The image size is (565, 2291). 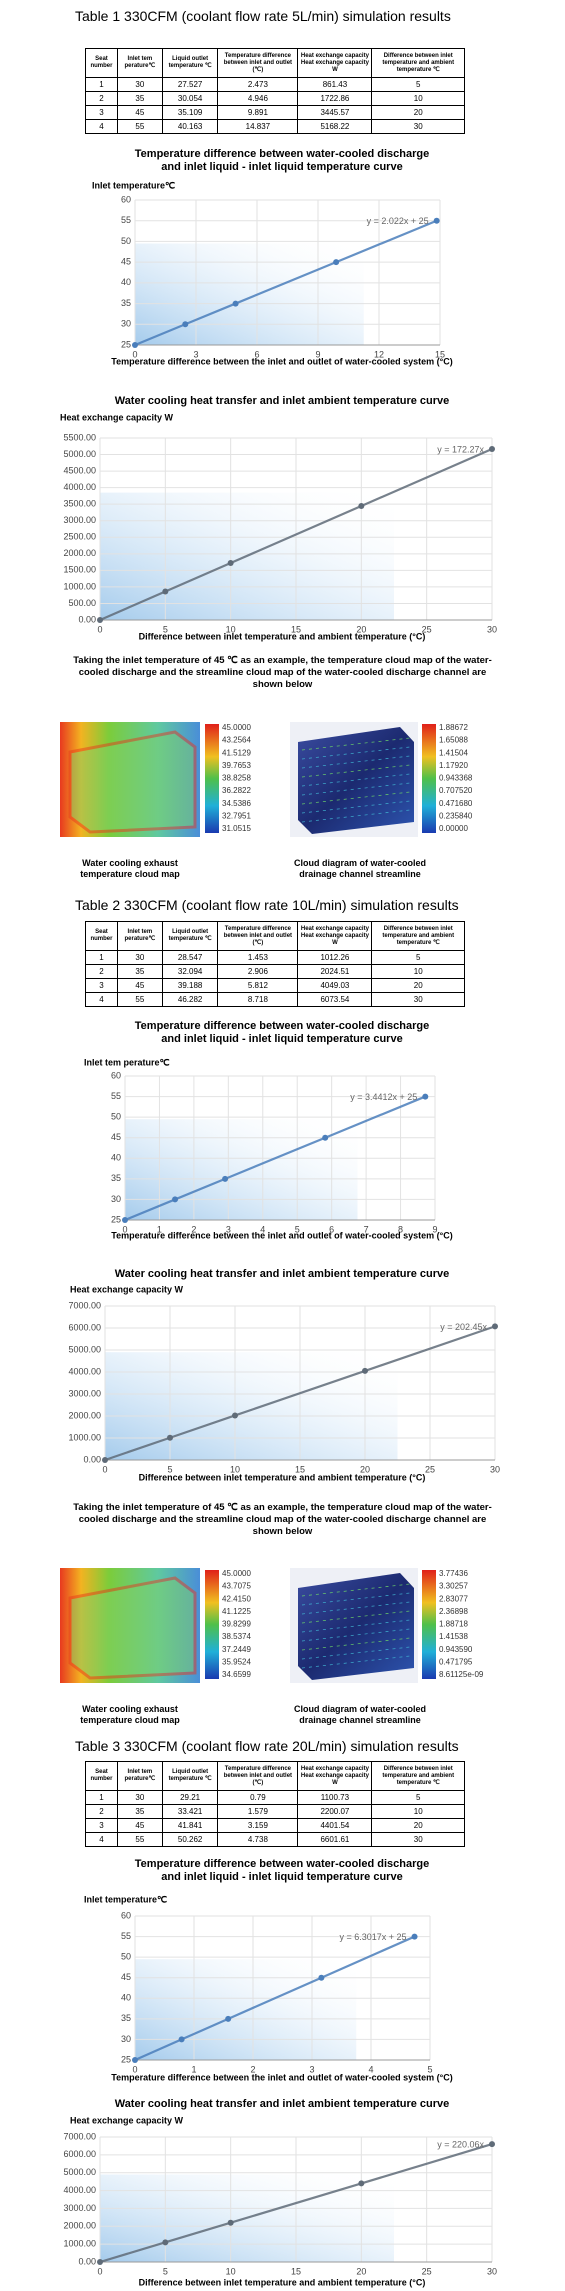 I want to click on y-tick-label: 40, so click(x=116, y=1158).